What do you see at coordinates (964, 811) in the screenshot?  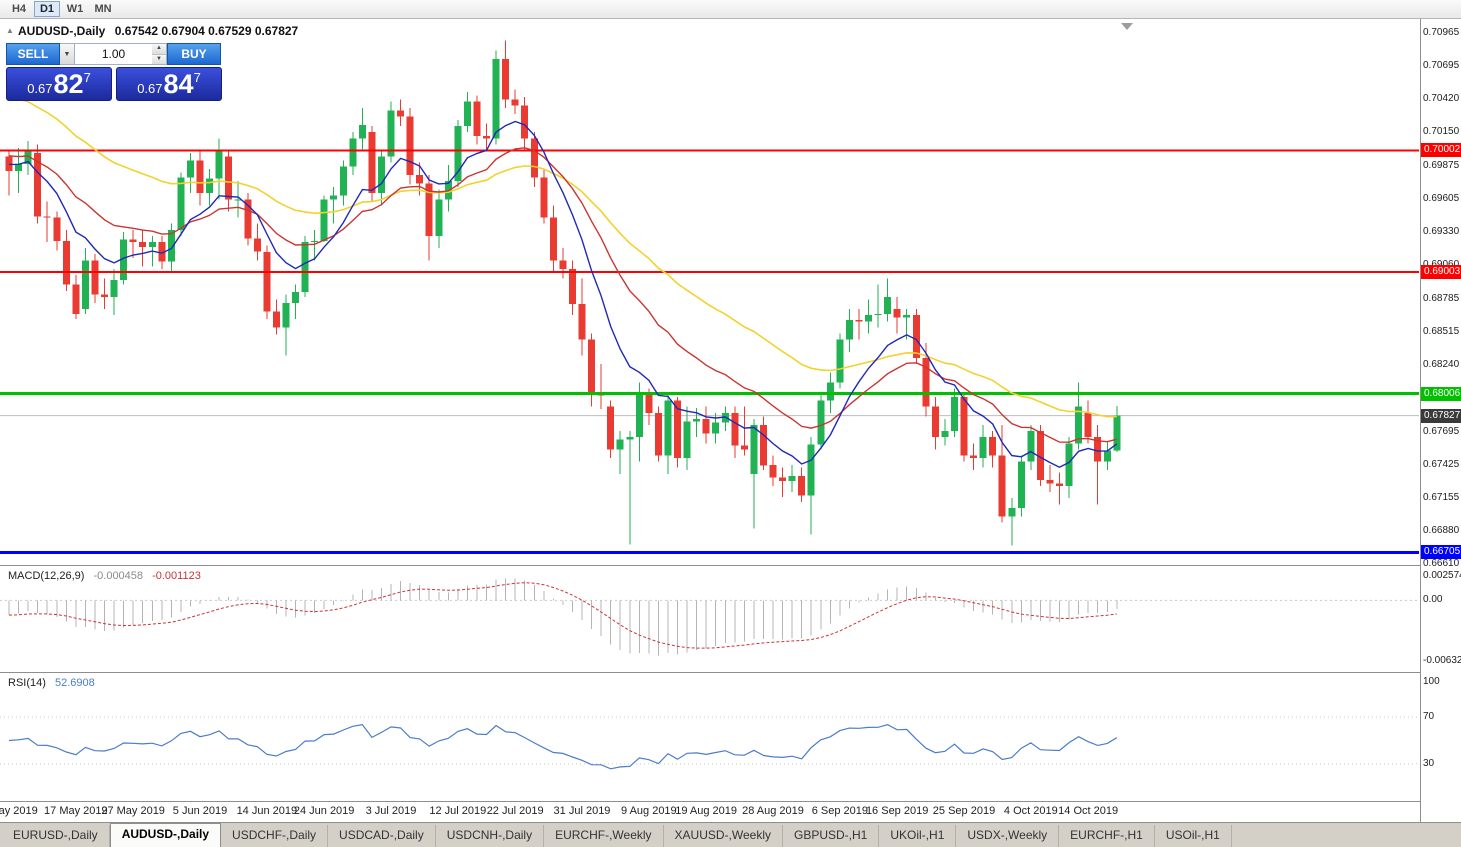 I see `date-axis-label: 25 Sep 2019` at bounding box center [964, 811].